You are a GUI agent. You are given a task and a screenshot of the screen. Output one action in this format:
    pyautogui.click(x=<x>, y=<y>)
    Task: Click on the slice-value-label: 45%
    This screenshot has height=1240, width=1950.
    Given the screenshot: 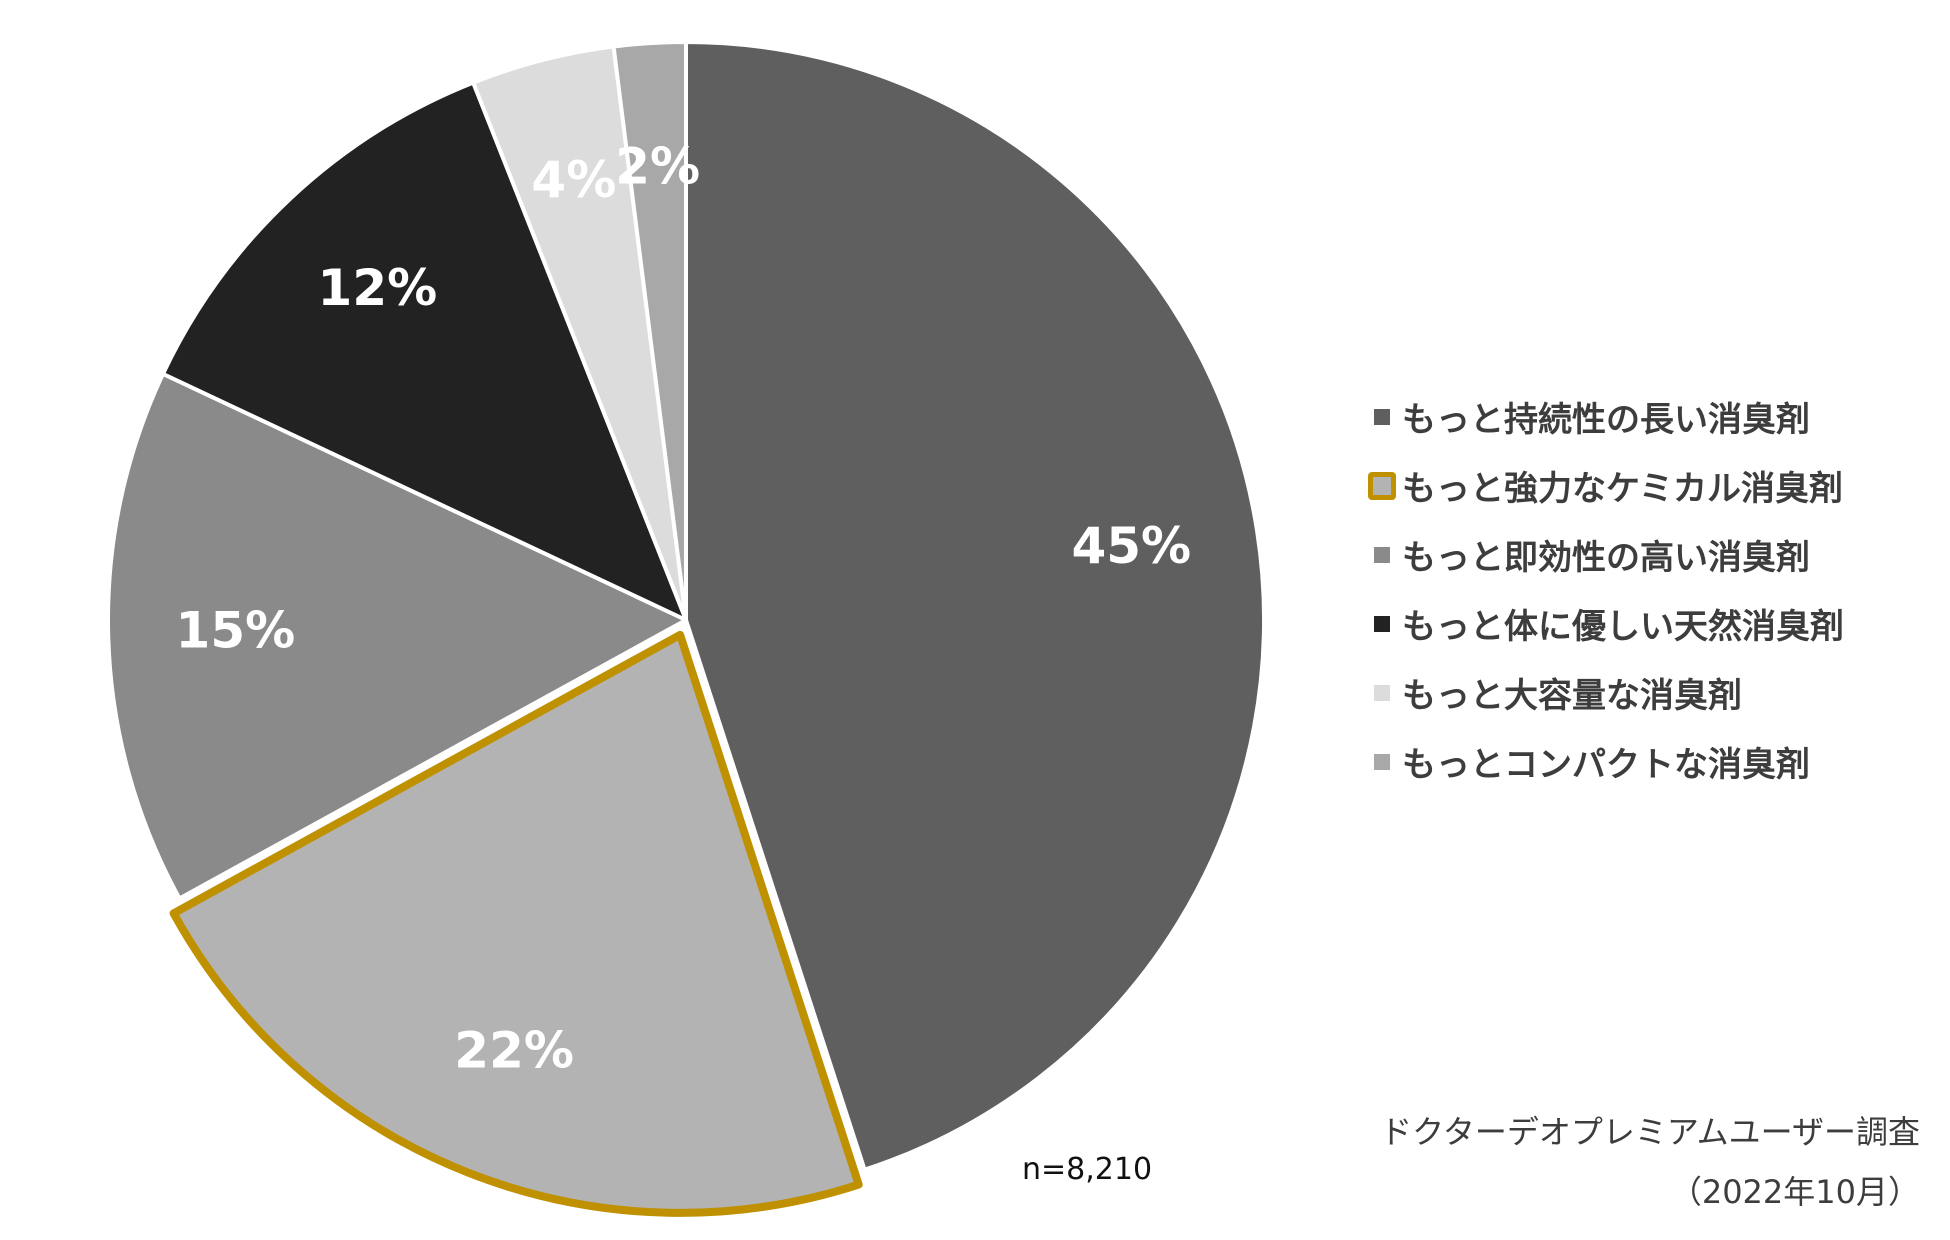 What is the action you would take?
    pyautogui.click(x=1131, y=546)
    